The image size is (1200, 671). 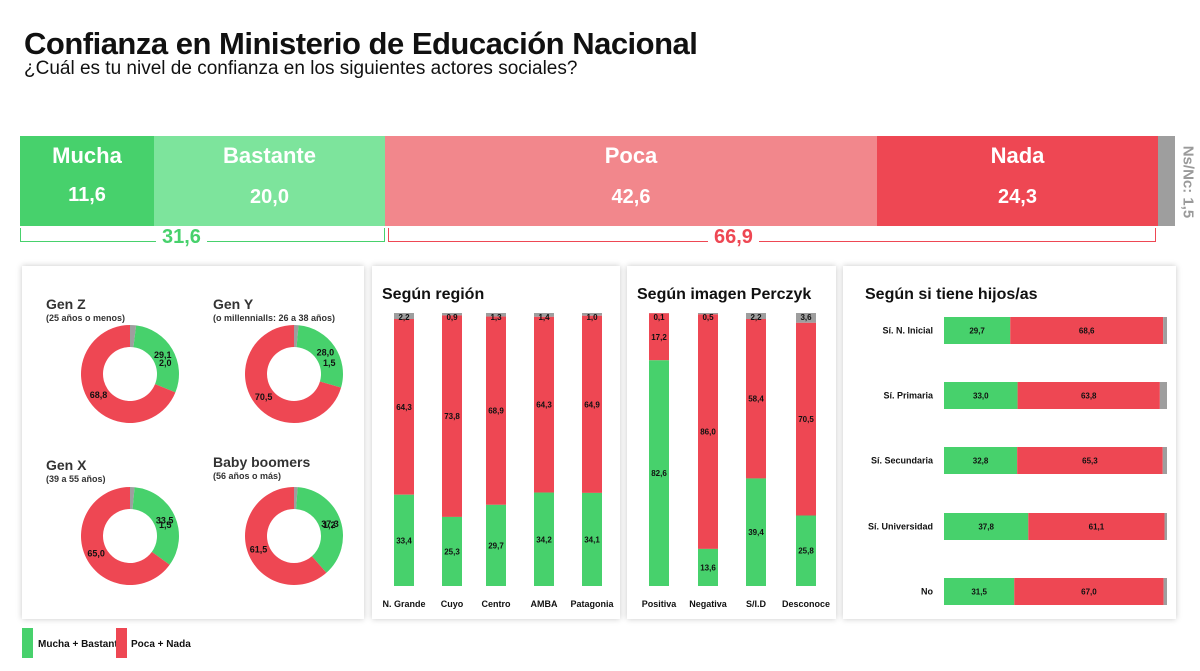 What do you see at coordinates (631, 197) in the screenshot?
I see `segment-poca-value: 42,6` at bounding box center [631, 197].